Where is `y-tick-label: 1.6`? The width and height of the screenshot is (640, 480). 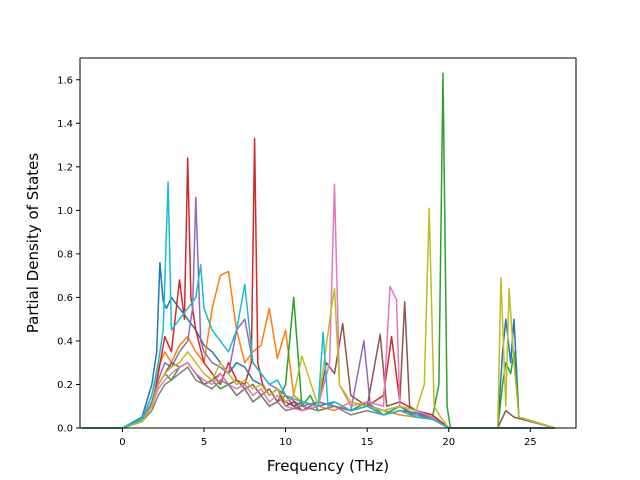
y-tick-label: 1.6 is located at coordinates (65, 80).